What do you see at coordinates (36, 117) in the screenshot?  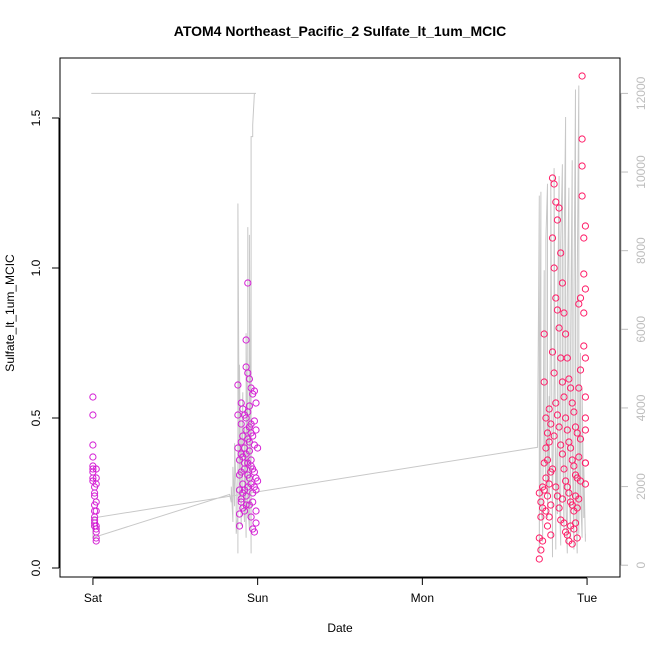 I see `y-tick-label: 1.5` at bounding box center [36, 117].